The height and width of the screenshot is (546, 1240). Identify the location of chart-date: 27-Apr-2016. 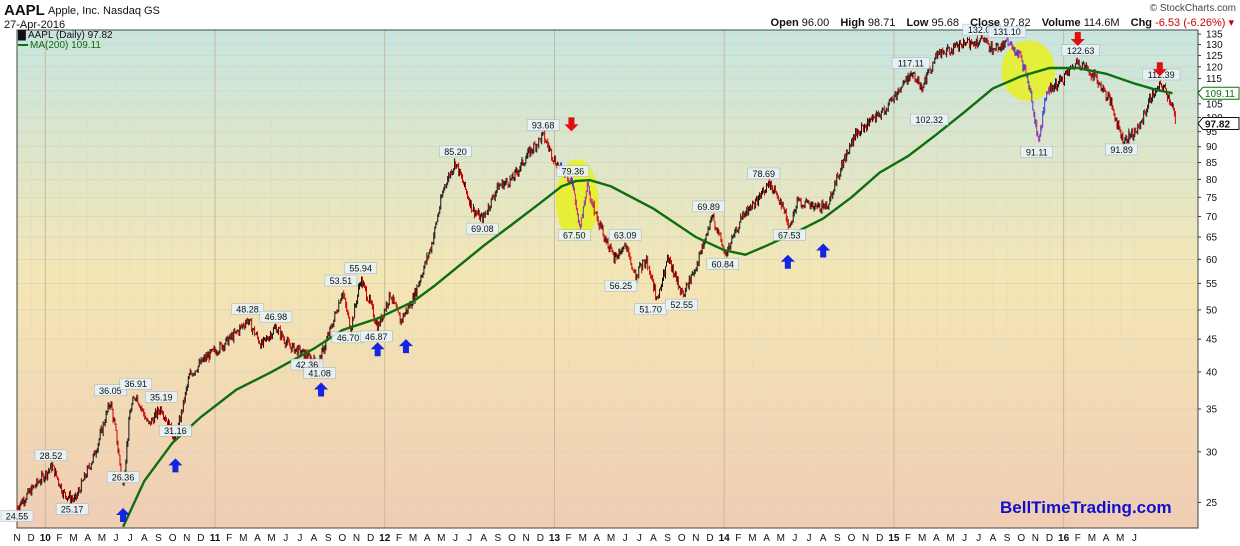
(35, 25).